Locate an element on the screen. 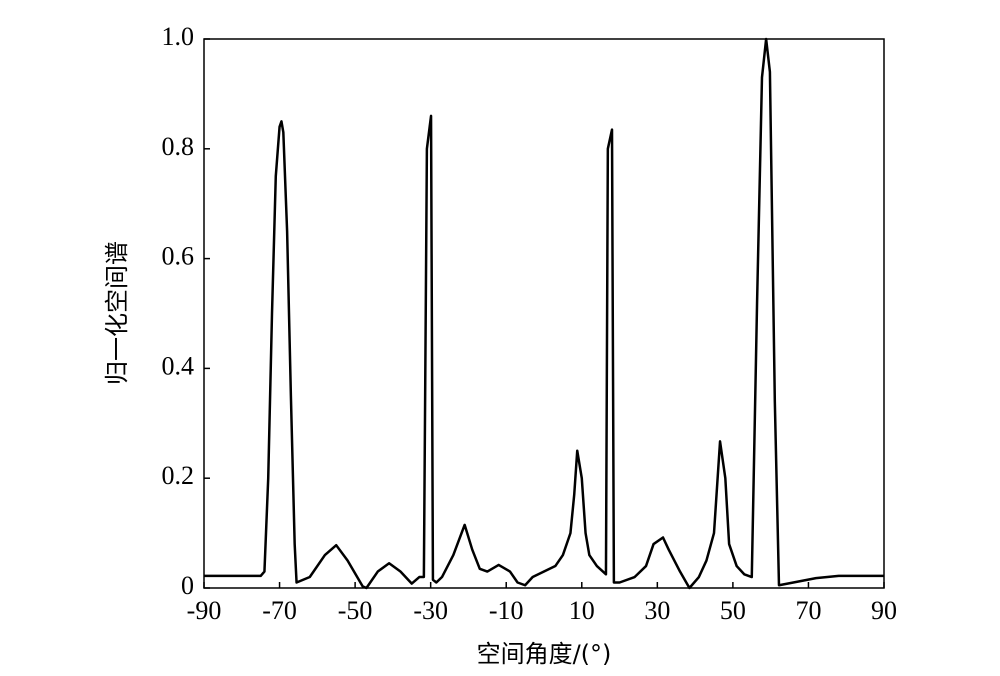 This screenshot has width=1000, height=676. y-tick-label: 0.6 is located at coordinates (178, 256).